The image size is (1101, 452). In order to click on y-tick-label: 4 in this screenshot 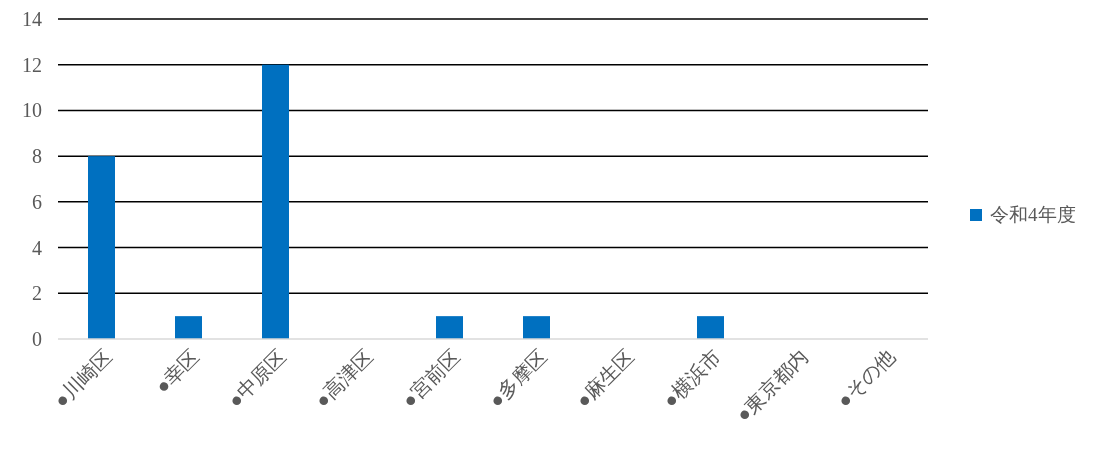, I will do `click(37, 247)`.